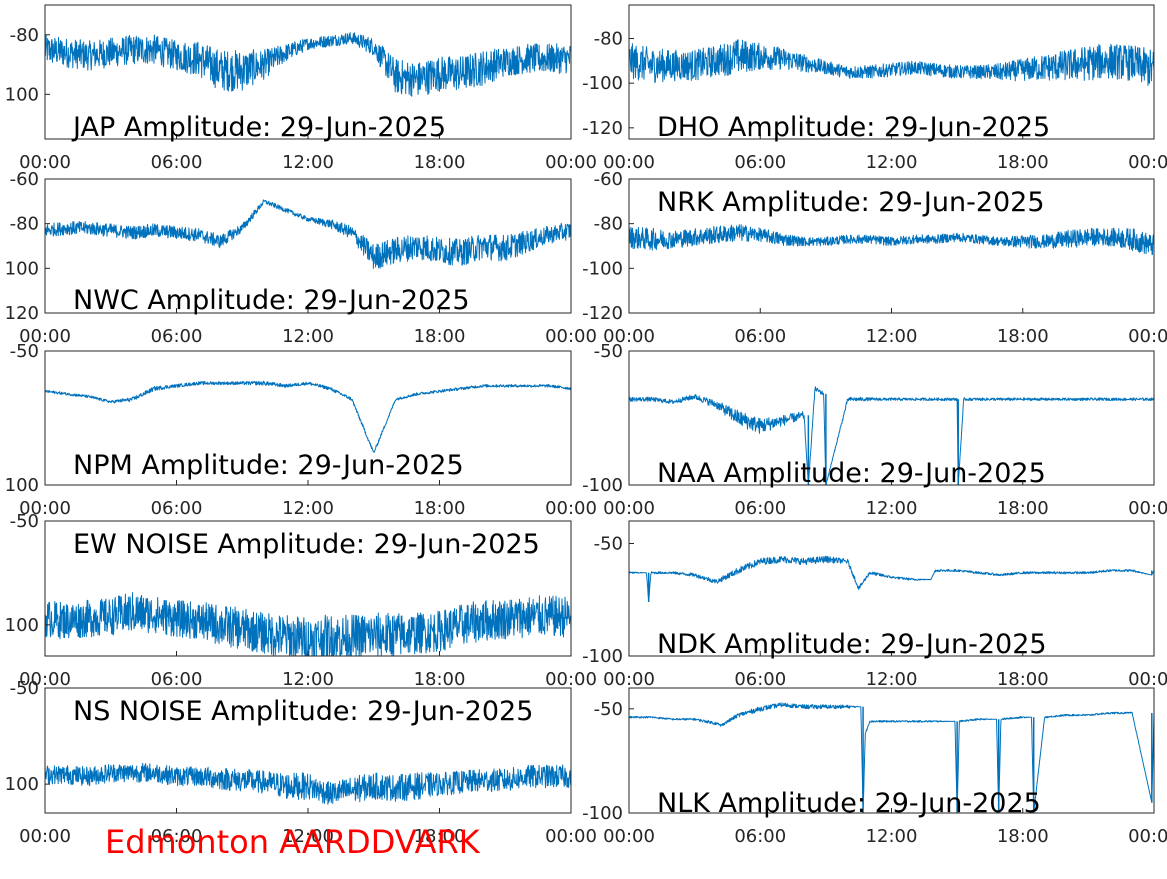 The height and width of the screenshot is (879, 1167). I want to click on figure-label: Edmonton AARDDVARK, so click(293, 842).